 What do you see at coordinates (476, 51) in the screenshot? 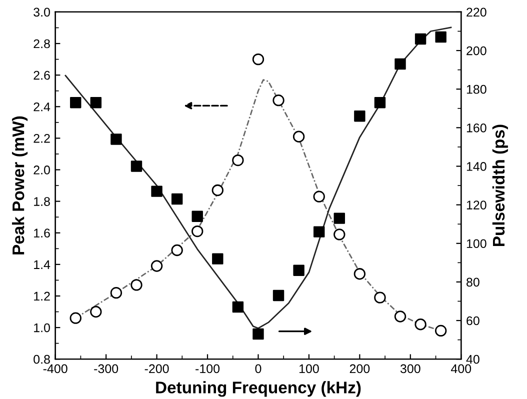
I see `y2-tick-label: 200` at bounding box center [476, 51].